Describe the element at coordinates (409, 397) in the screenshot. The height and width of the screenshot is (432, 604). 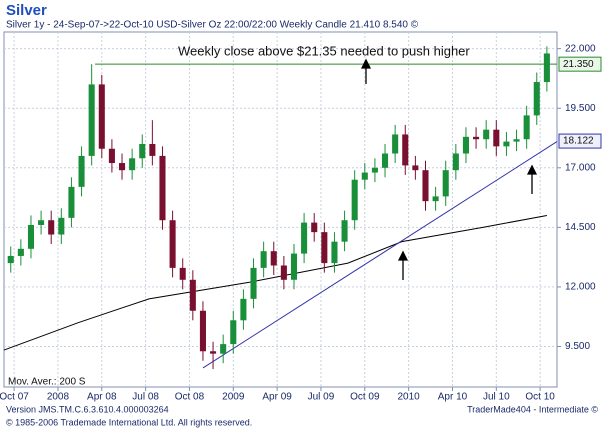
I see `x-tick-label: 2010` at that location.